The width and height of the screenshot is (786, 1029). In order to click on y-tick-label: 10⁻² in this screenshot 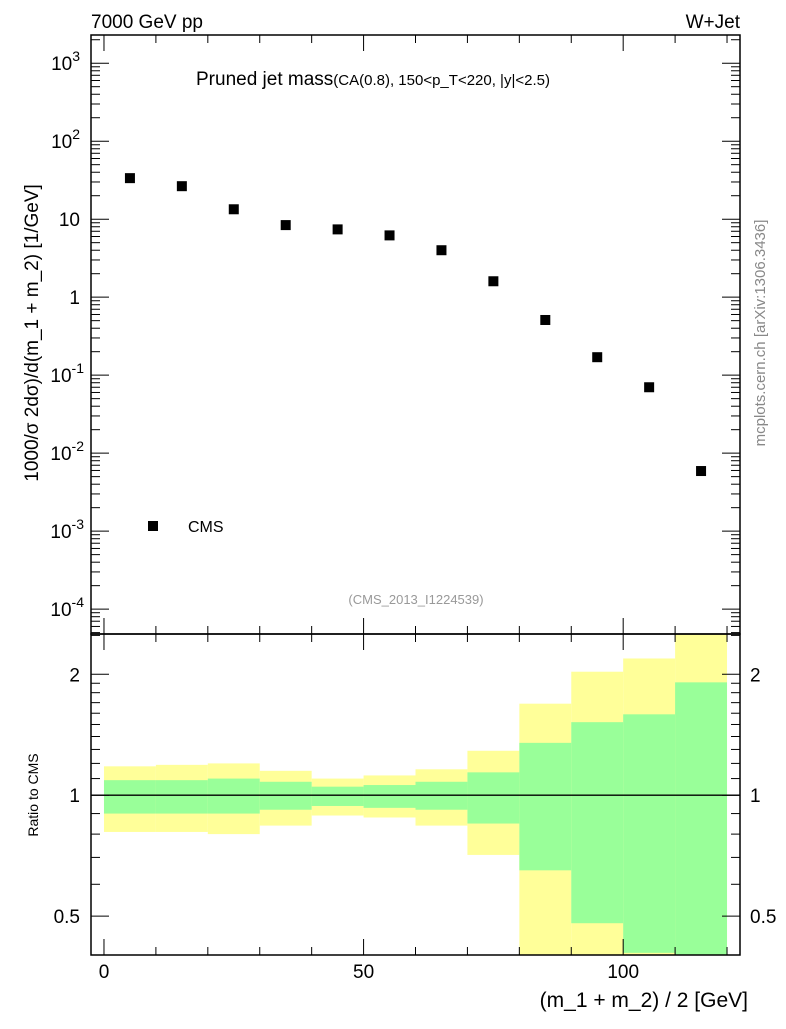, I will do `click(67, 451)`.